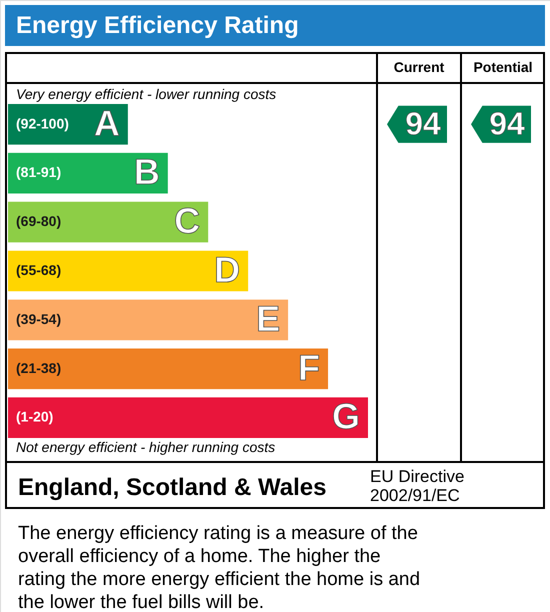 The height and width of the screenshot is (612, 550). Describe the element at coordinates (309, 367) in the screenshot. I see `y-tick-label: F` at that location.